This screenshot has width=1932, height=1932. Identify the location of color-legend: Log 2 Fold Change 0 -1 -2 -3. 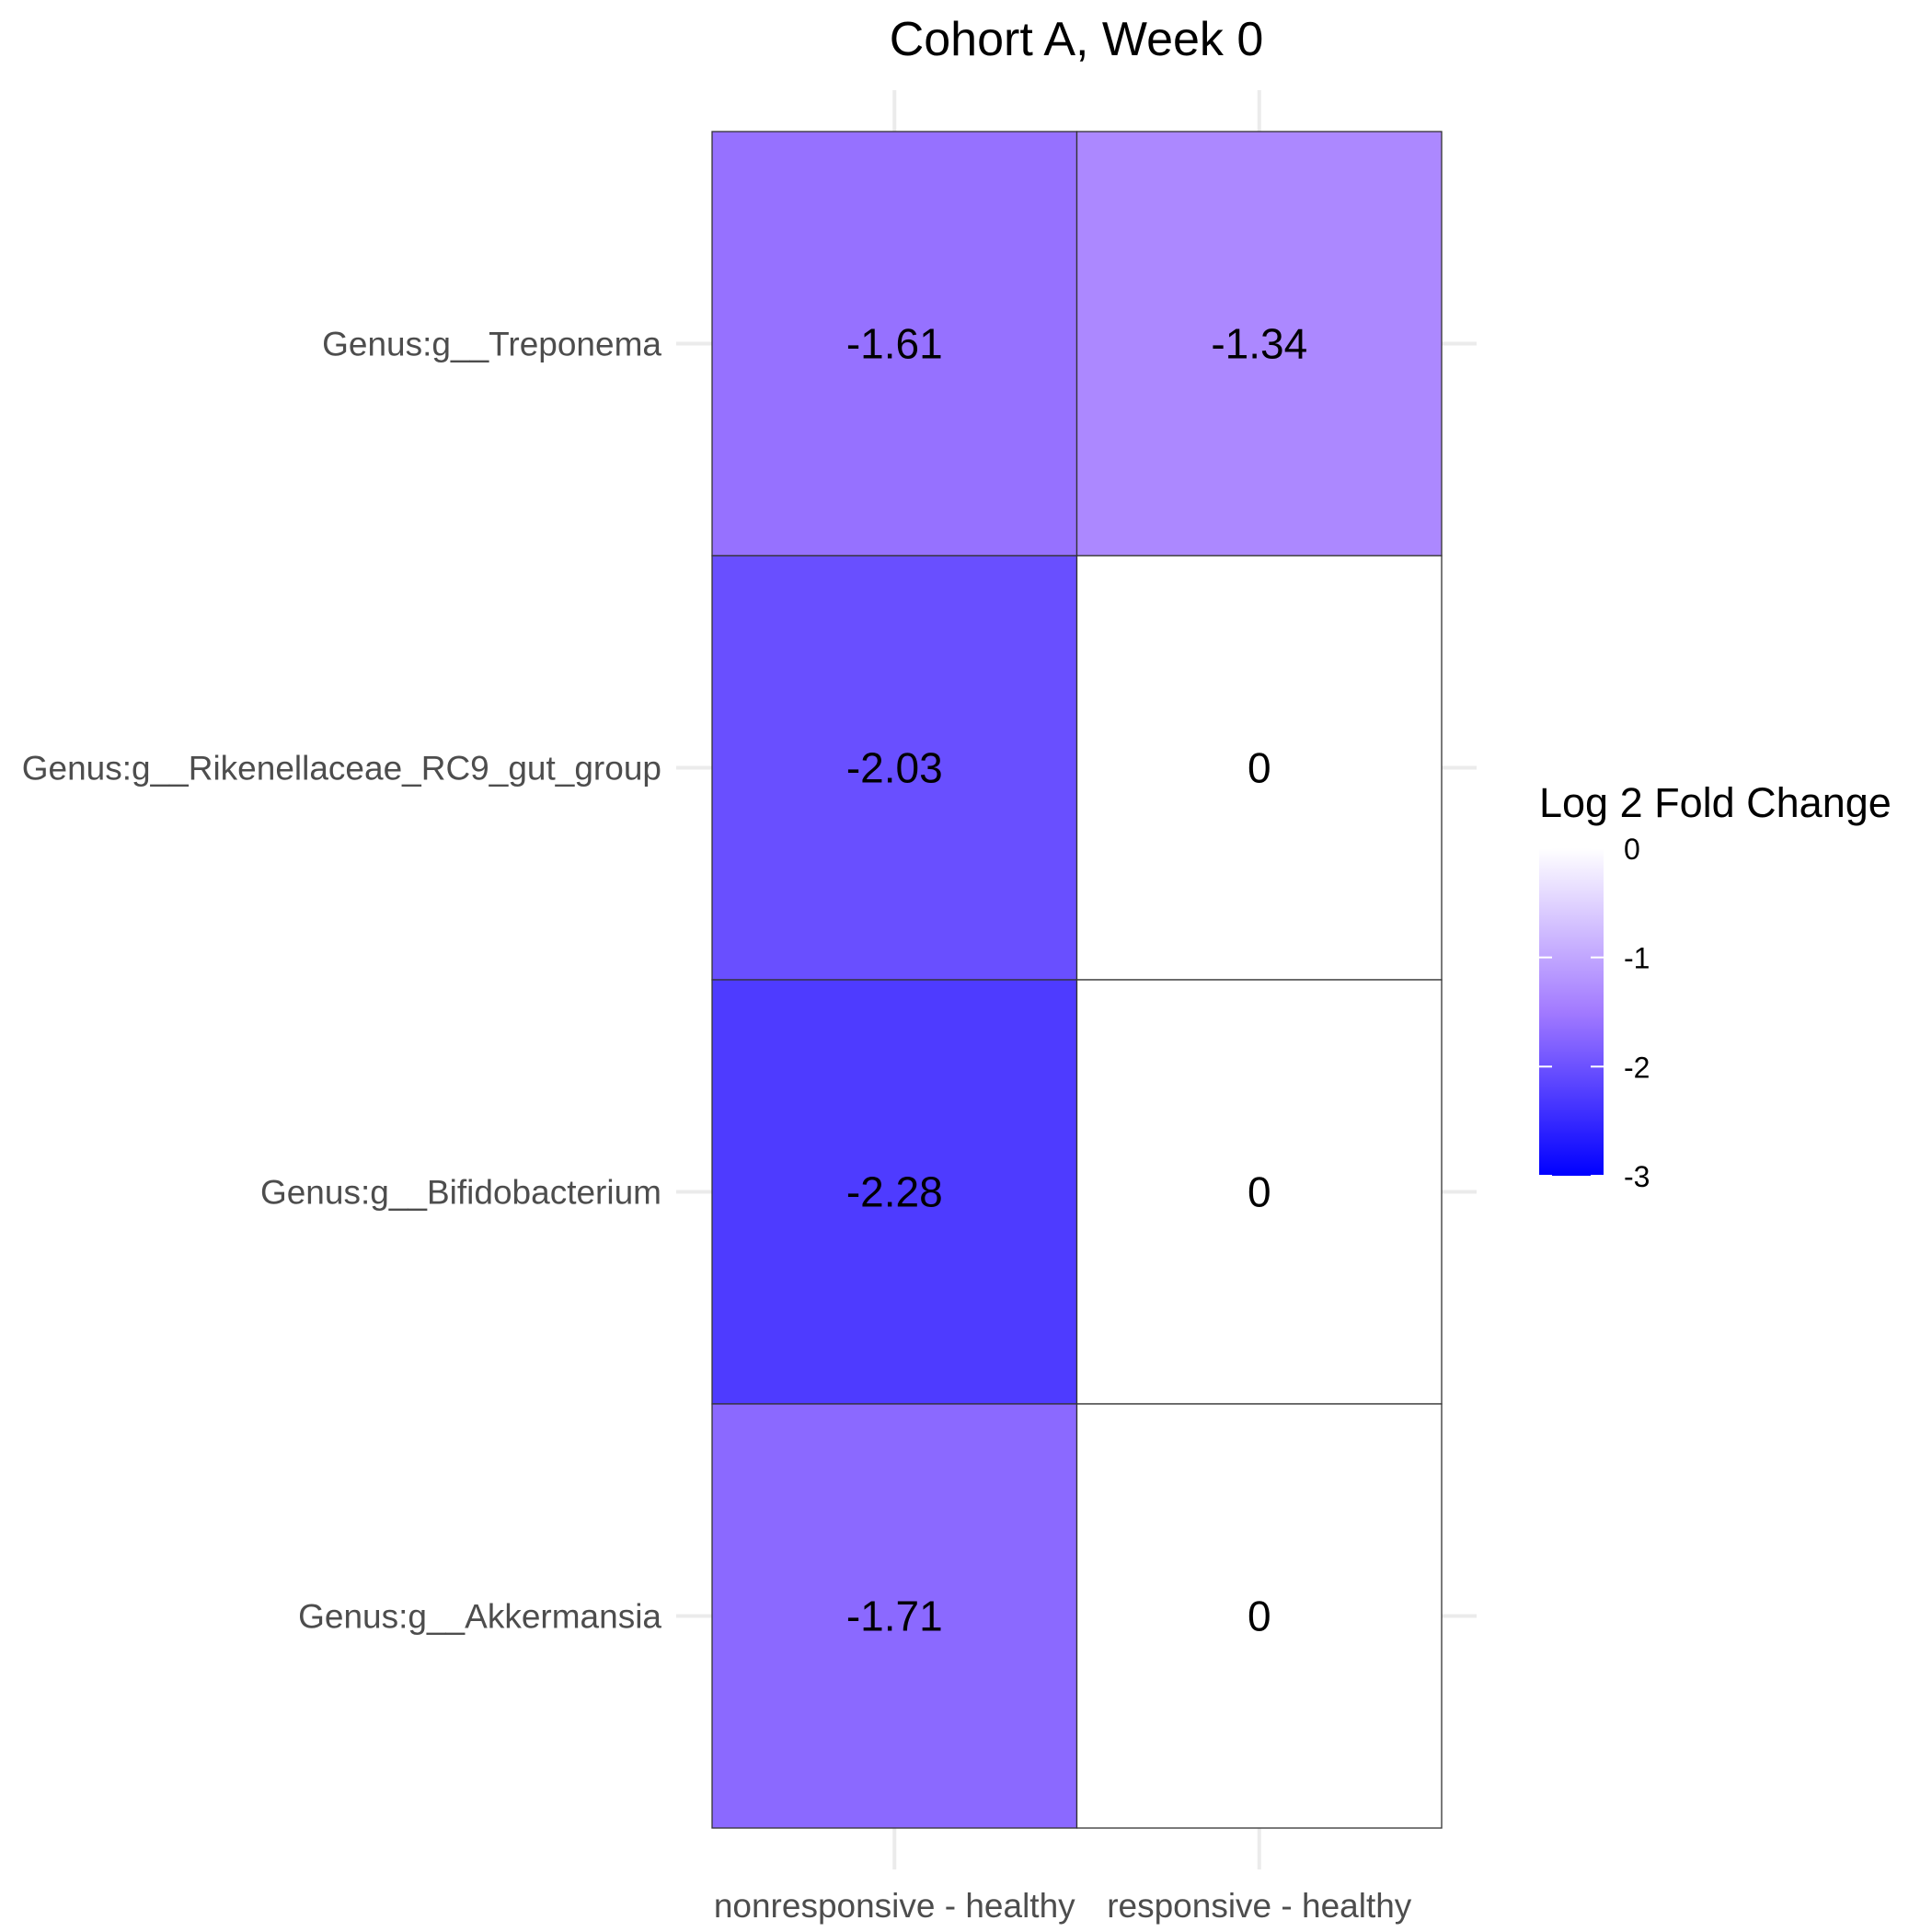
(1715, 986).